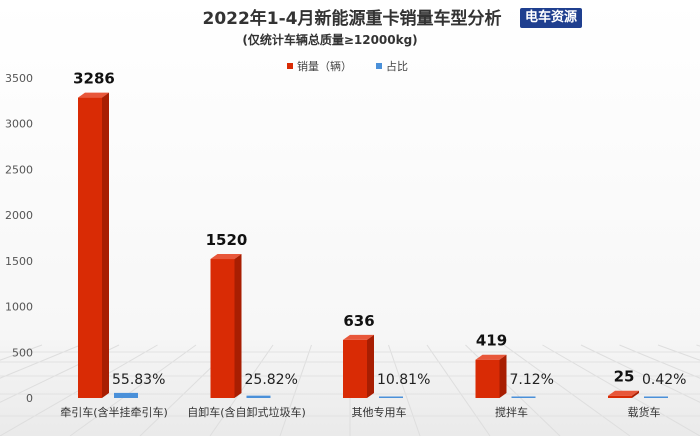 The image size is (700, 436). I want to click on sales-data-label: 636, so click(358, 321).